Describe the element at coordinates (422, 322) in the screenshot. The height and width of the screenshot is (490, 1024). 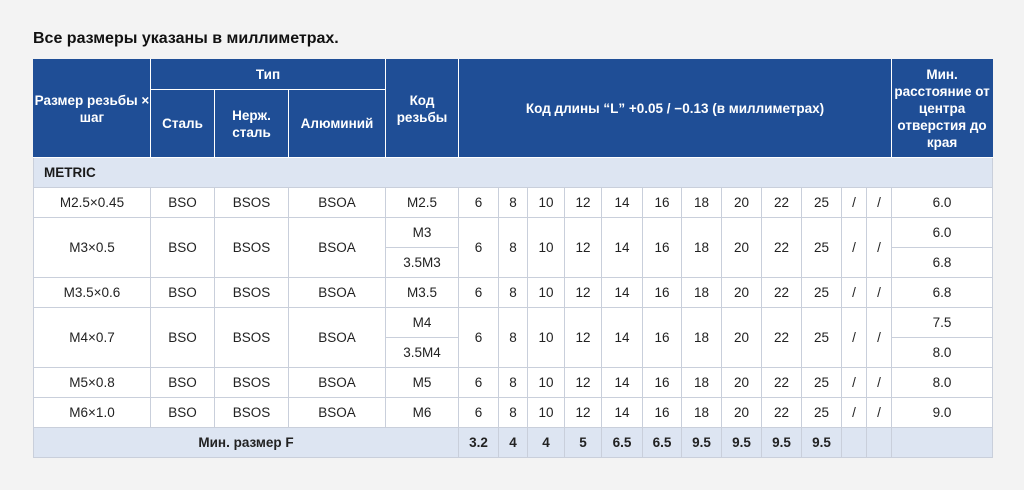
I see `thread-code-cell: M4` at that location.